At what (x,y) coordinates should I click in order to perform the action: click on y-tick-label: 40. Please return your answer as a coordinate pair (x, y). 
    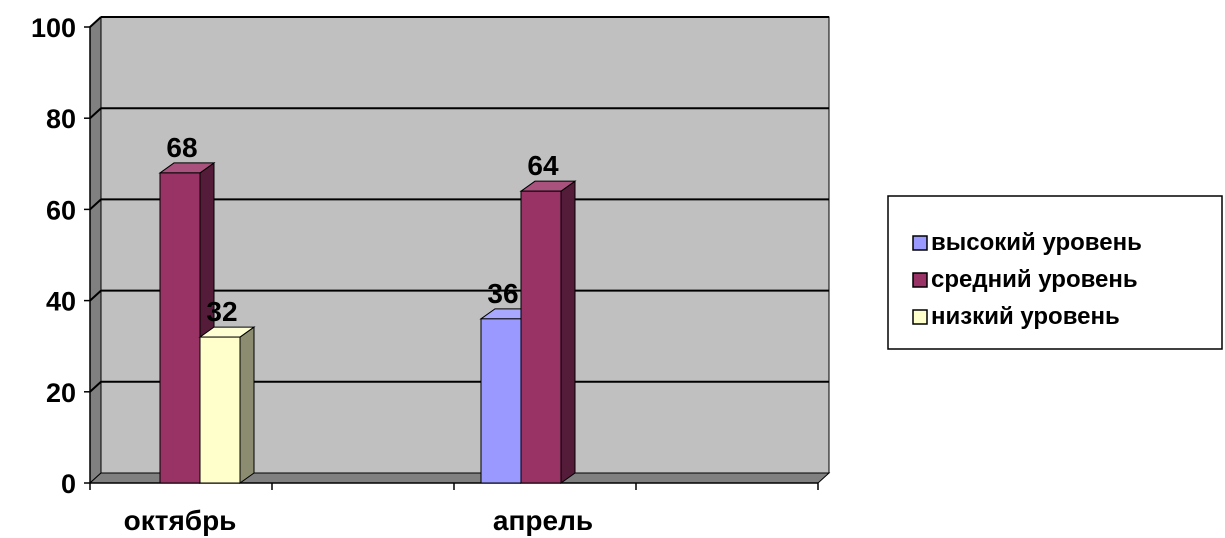
    Looking at the image, I should click on (61, 302).